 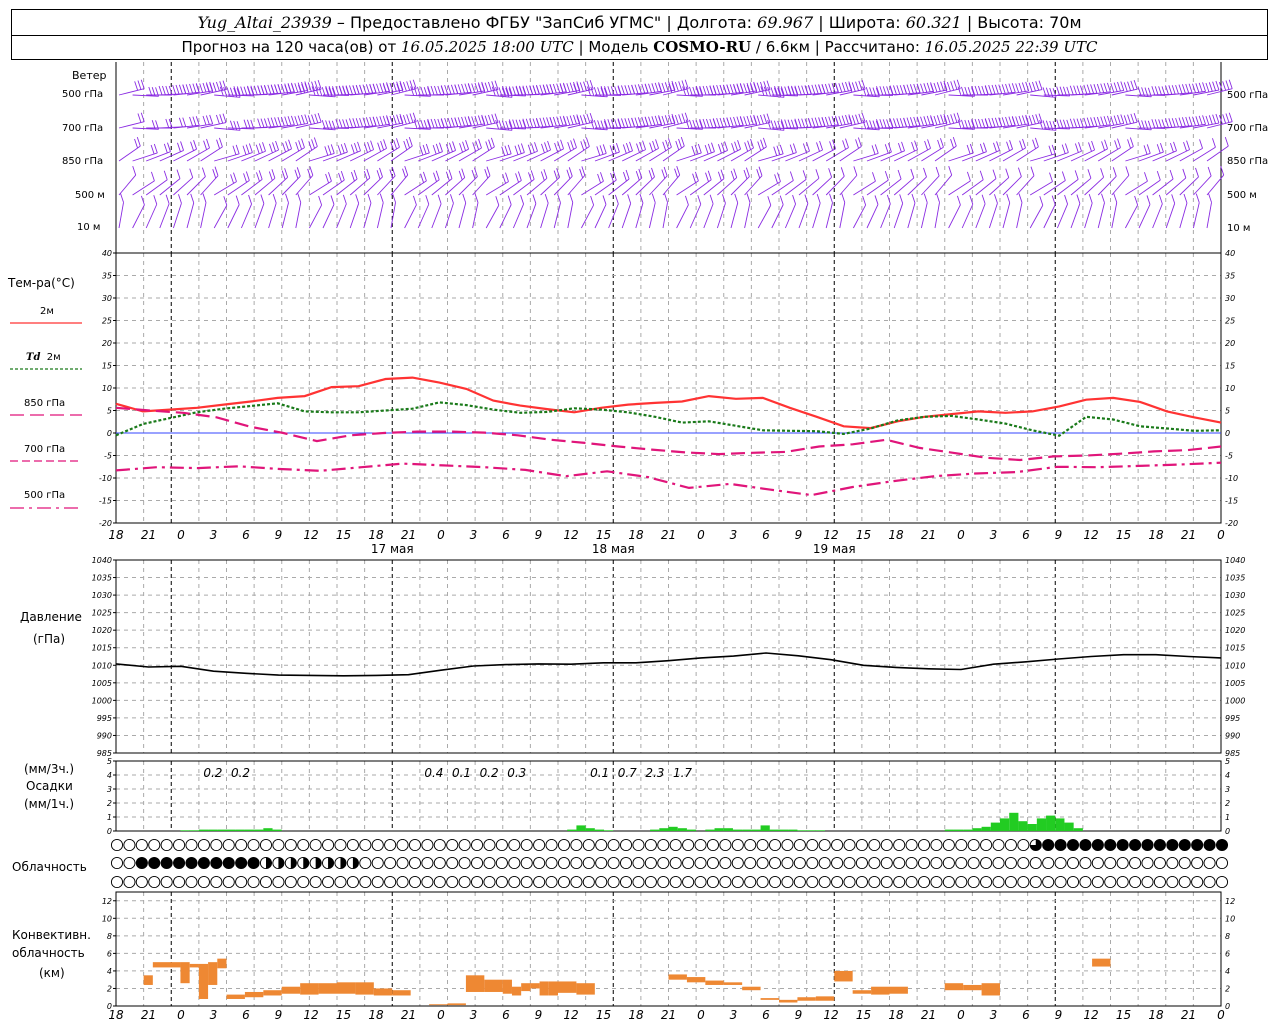 I want to click on conv-ytick-right: 10, so click(x=1230, y=918).